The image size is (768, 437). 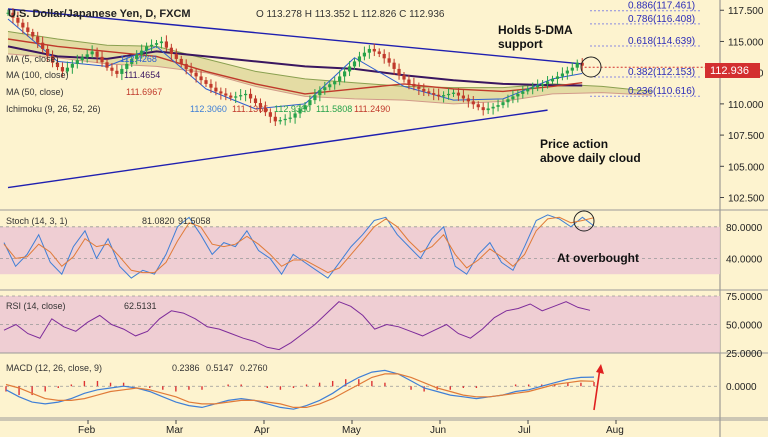 What do you see at coordinates (661, 19) in the screenshot?
I see `fib-level-label: 0.786(116.408)` at bounding box center [661, 19].